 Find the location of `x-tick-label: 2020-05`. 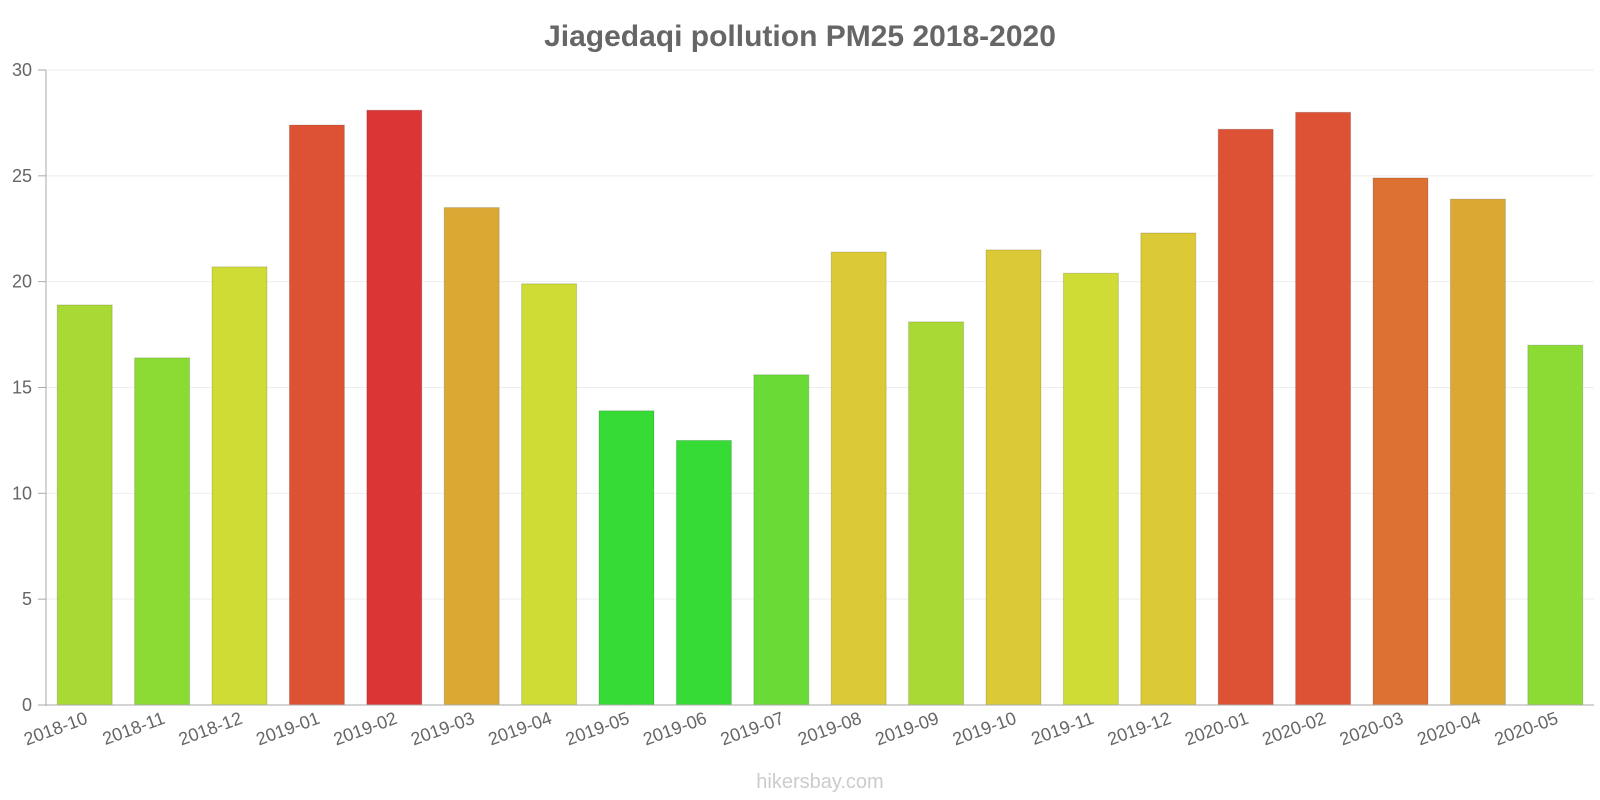

x-tick-label: 2020-05 is located at coordinates (1526, 728).